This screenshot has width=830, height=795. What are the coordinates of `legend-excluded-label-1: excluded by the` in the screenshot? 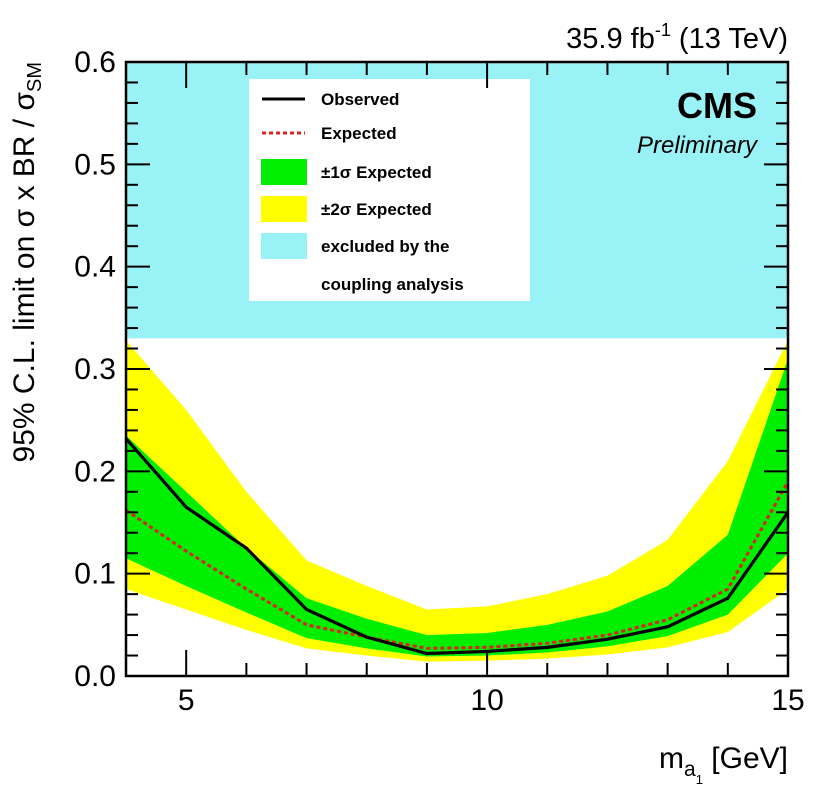 It's located at (385, 246).